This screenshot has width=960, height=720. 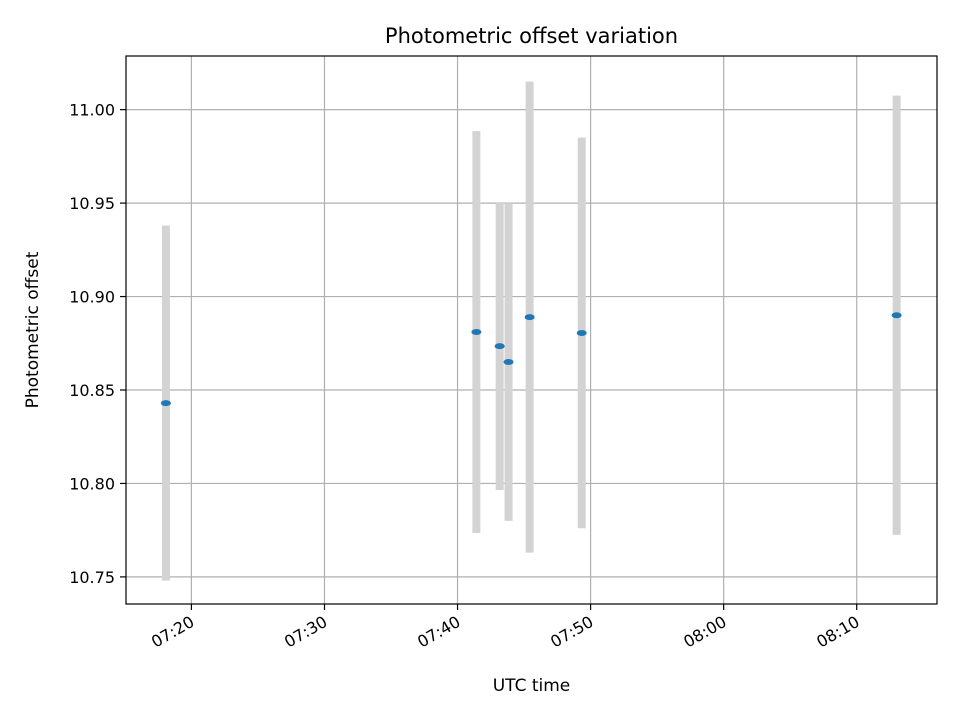 I want to click on y-tick-label: 10.80, so click(x=92, y=483).